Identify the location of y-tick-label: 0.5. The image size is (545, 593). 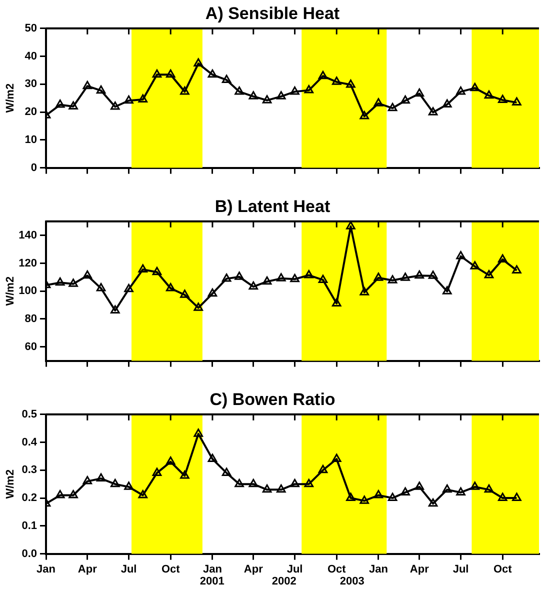
(29, 414).